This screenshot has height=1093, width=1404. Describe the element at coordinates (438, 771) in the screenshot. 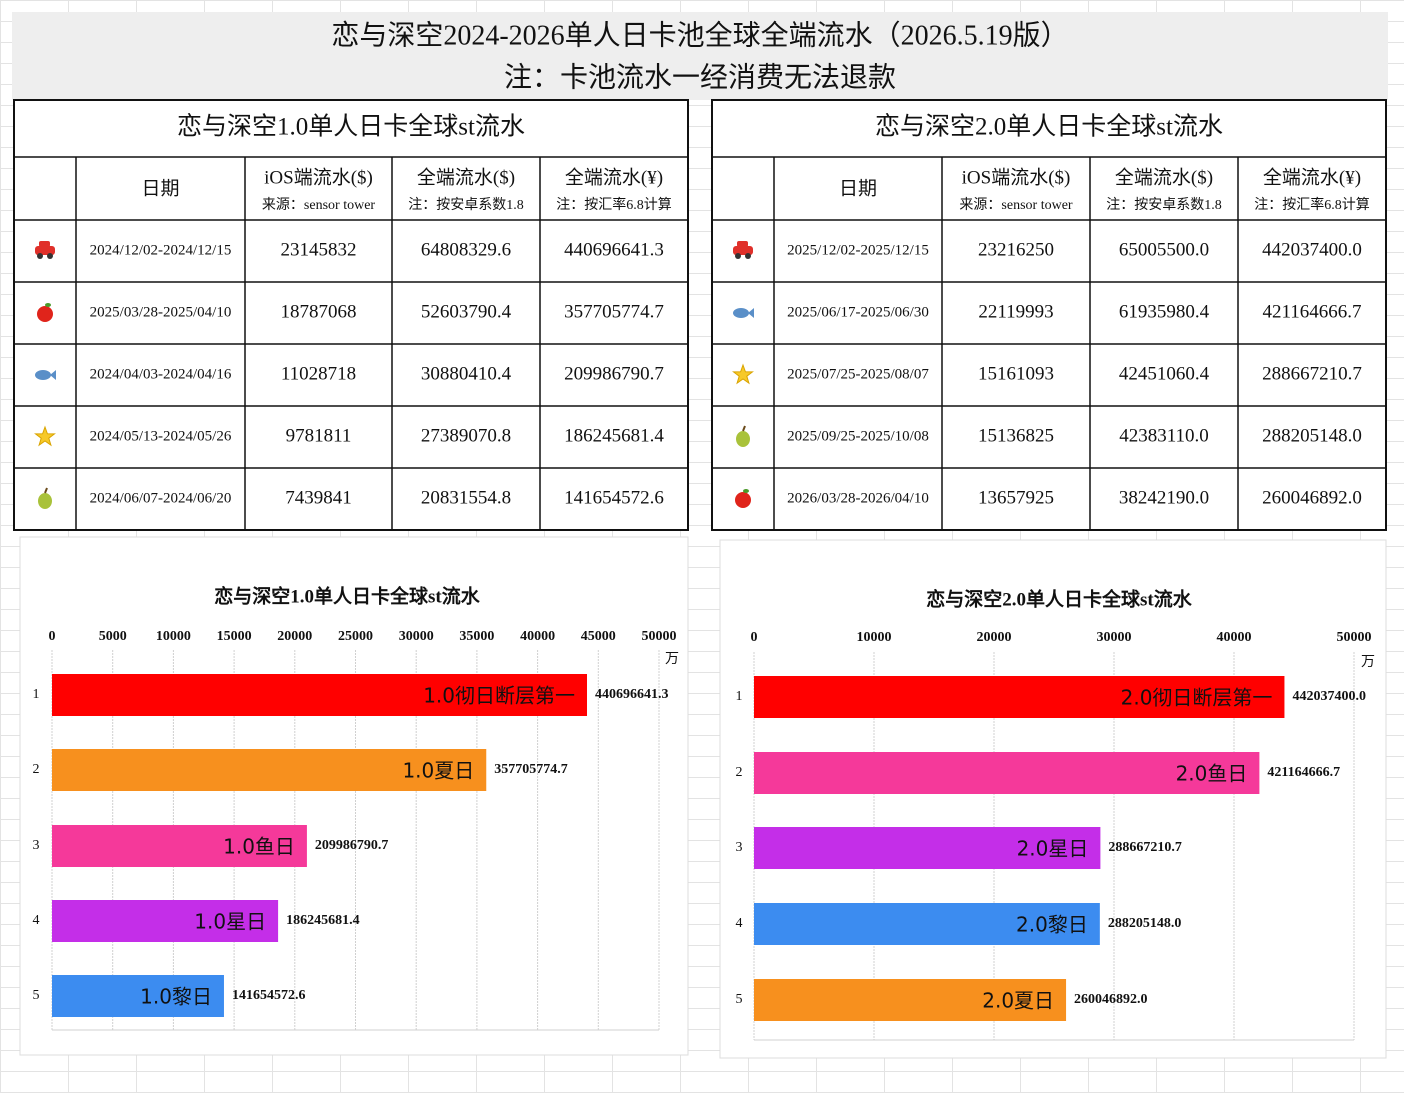

I see `bar-label: 1.0夏日` at that location.